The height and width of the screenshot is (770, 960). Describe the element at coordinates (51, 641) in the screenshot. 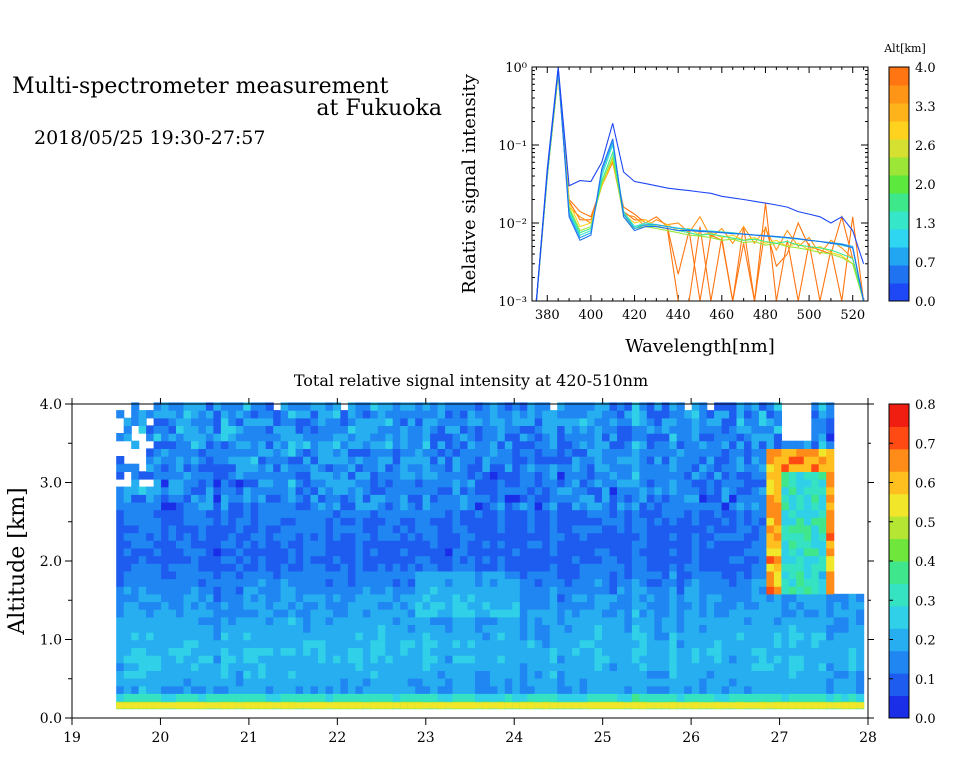

I see `heatmap-ytick-label: 1.0` at that location.